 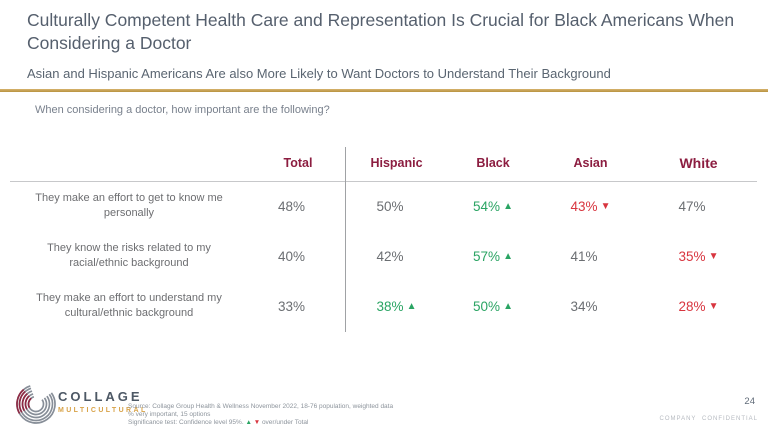 I want to click on table-cell: 48%▲, so click(x=298, y=206).